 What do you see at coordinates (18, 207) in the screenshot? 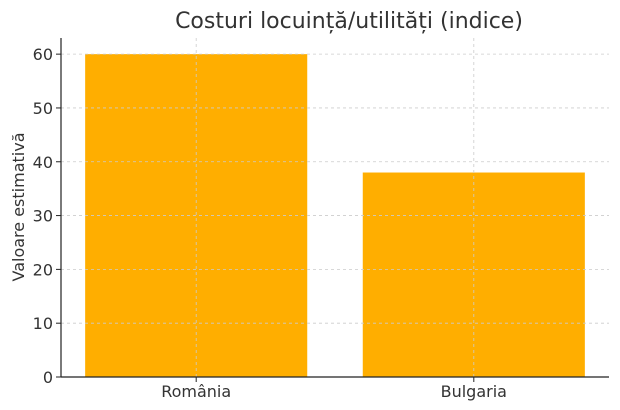
I see `y-axis-label: Valoare estimativă` at bounding box center [18, 207].